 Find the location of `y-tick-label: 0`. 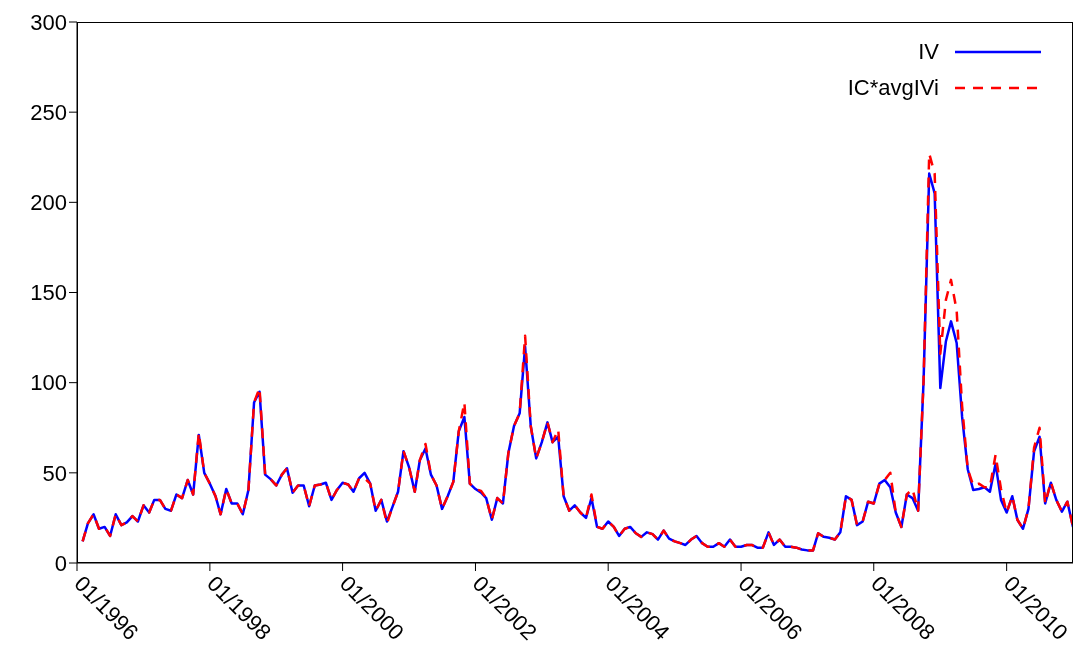

y-tick-label: 0 is located at coordinates (60, 563).